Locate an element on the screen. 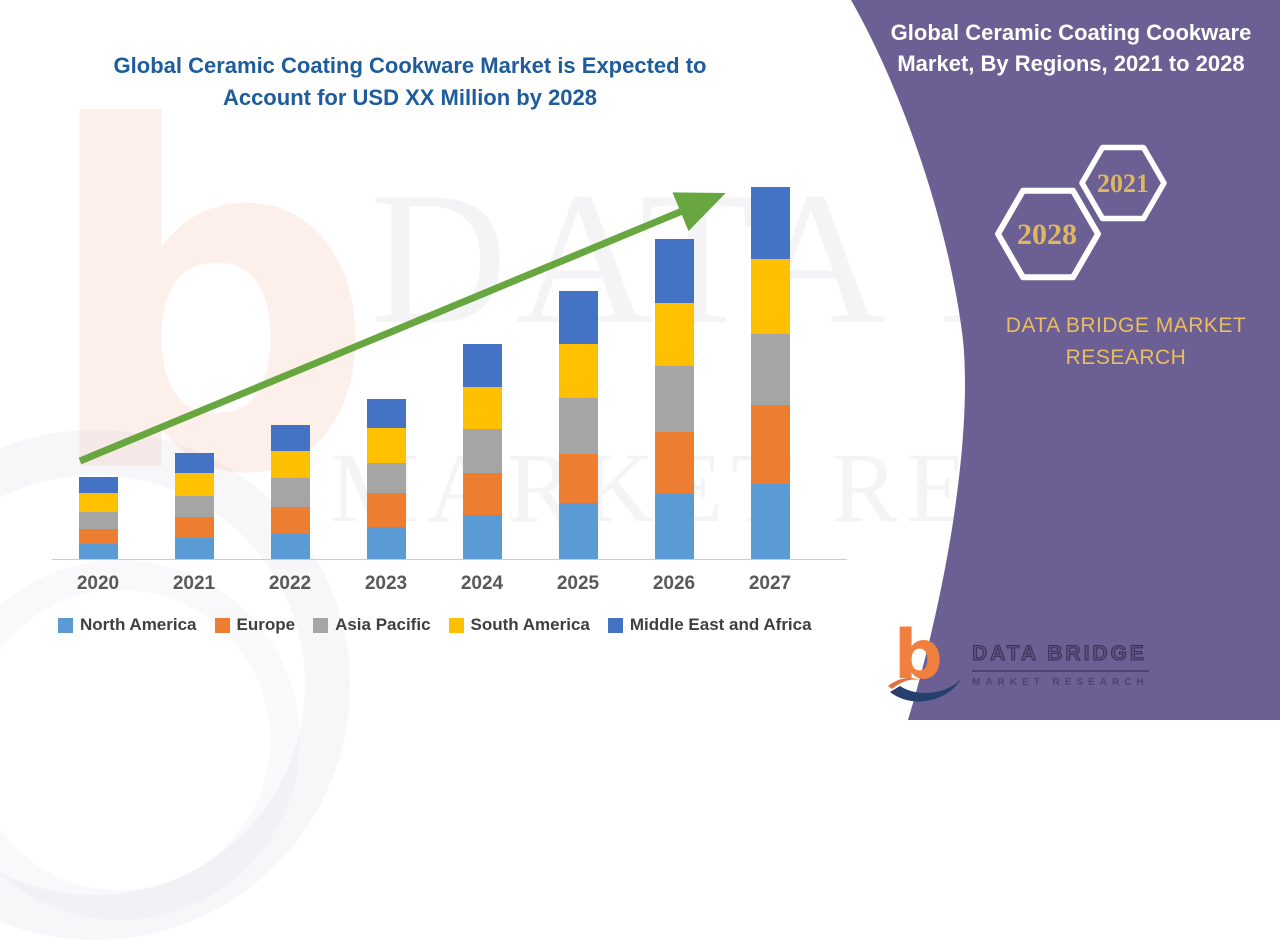  x-axis-label-2020: 2020 is located at coordinates (98, 583).